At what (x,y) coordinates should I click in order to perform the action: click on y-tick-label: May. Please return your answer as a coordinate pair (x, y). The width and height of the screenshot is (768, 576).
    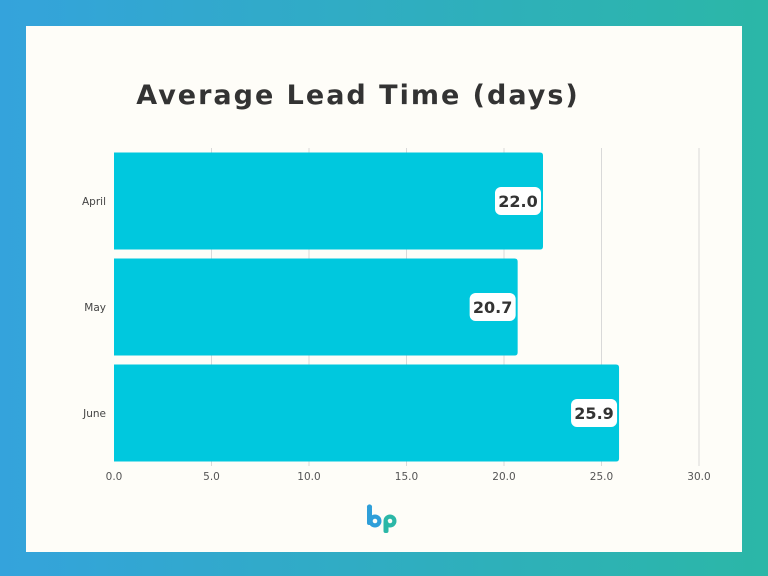
    Looking at the image, I should click on (95, 308).